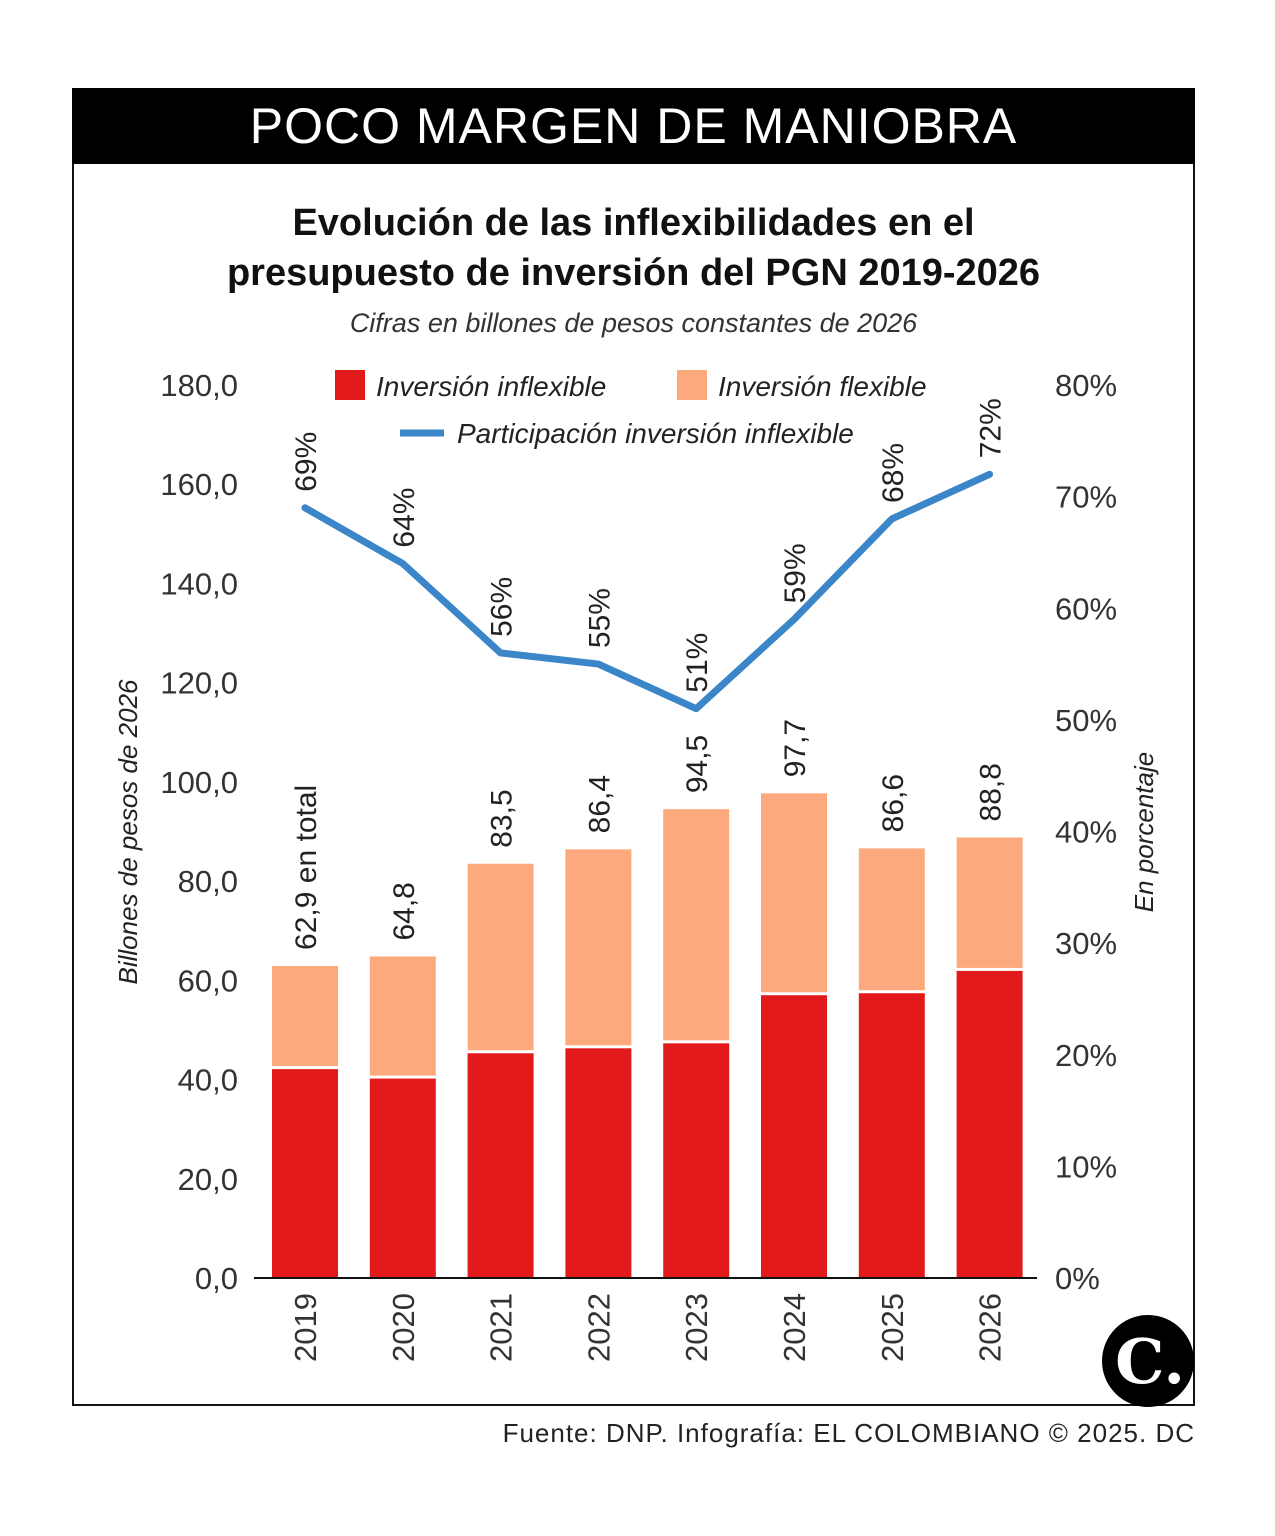 The image size is (1275, 1536). I want to click on el-colombiano-logo: C., so click(1148, 1361).